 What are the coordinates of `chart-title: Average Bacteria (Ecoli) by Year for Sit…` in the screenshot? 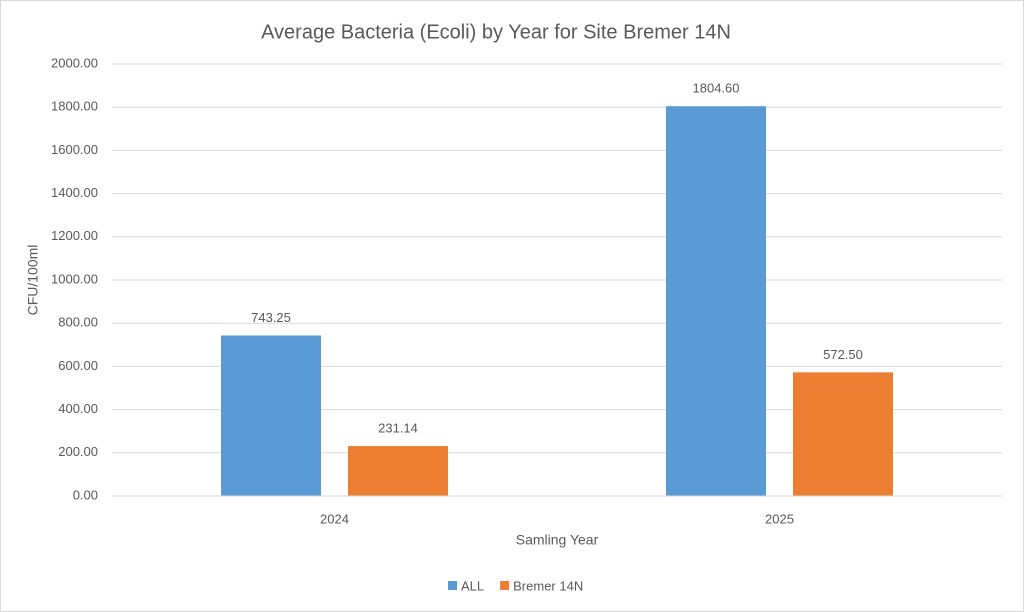 It's located at (496, 32).